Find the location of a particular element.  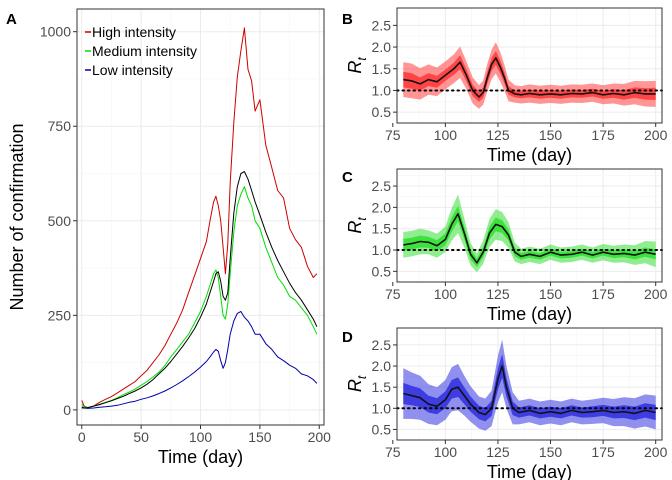

x-tick-label: 50 is located at coordinates (141, 437).